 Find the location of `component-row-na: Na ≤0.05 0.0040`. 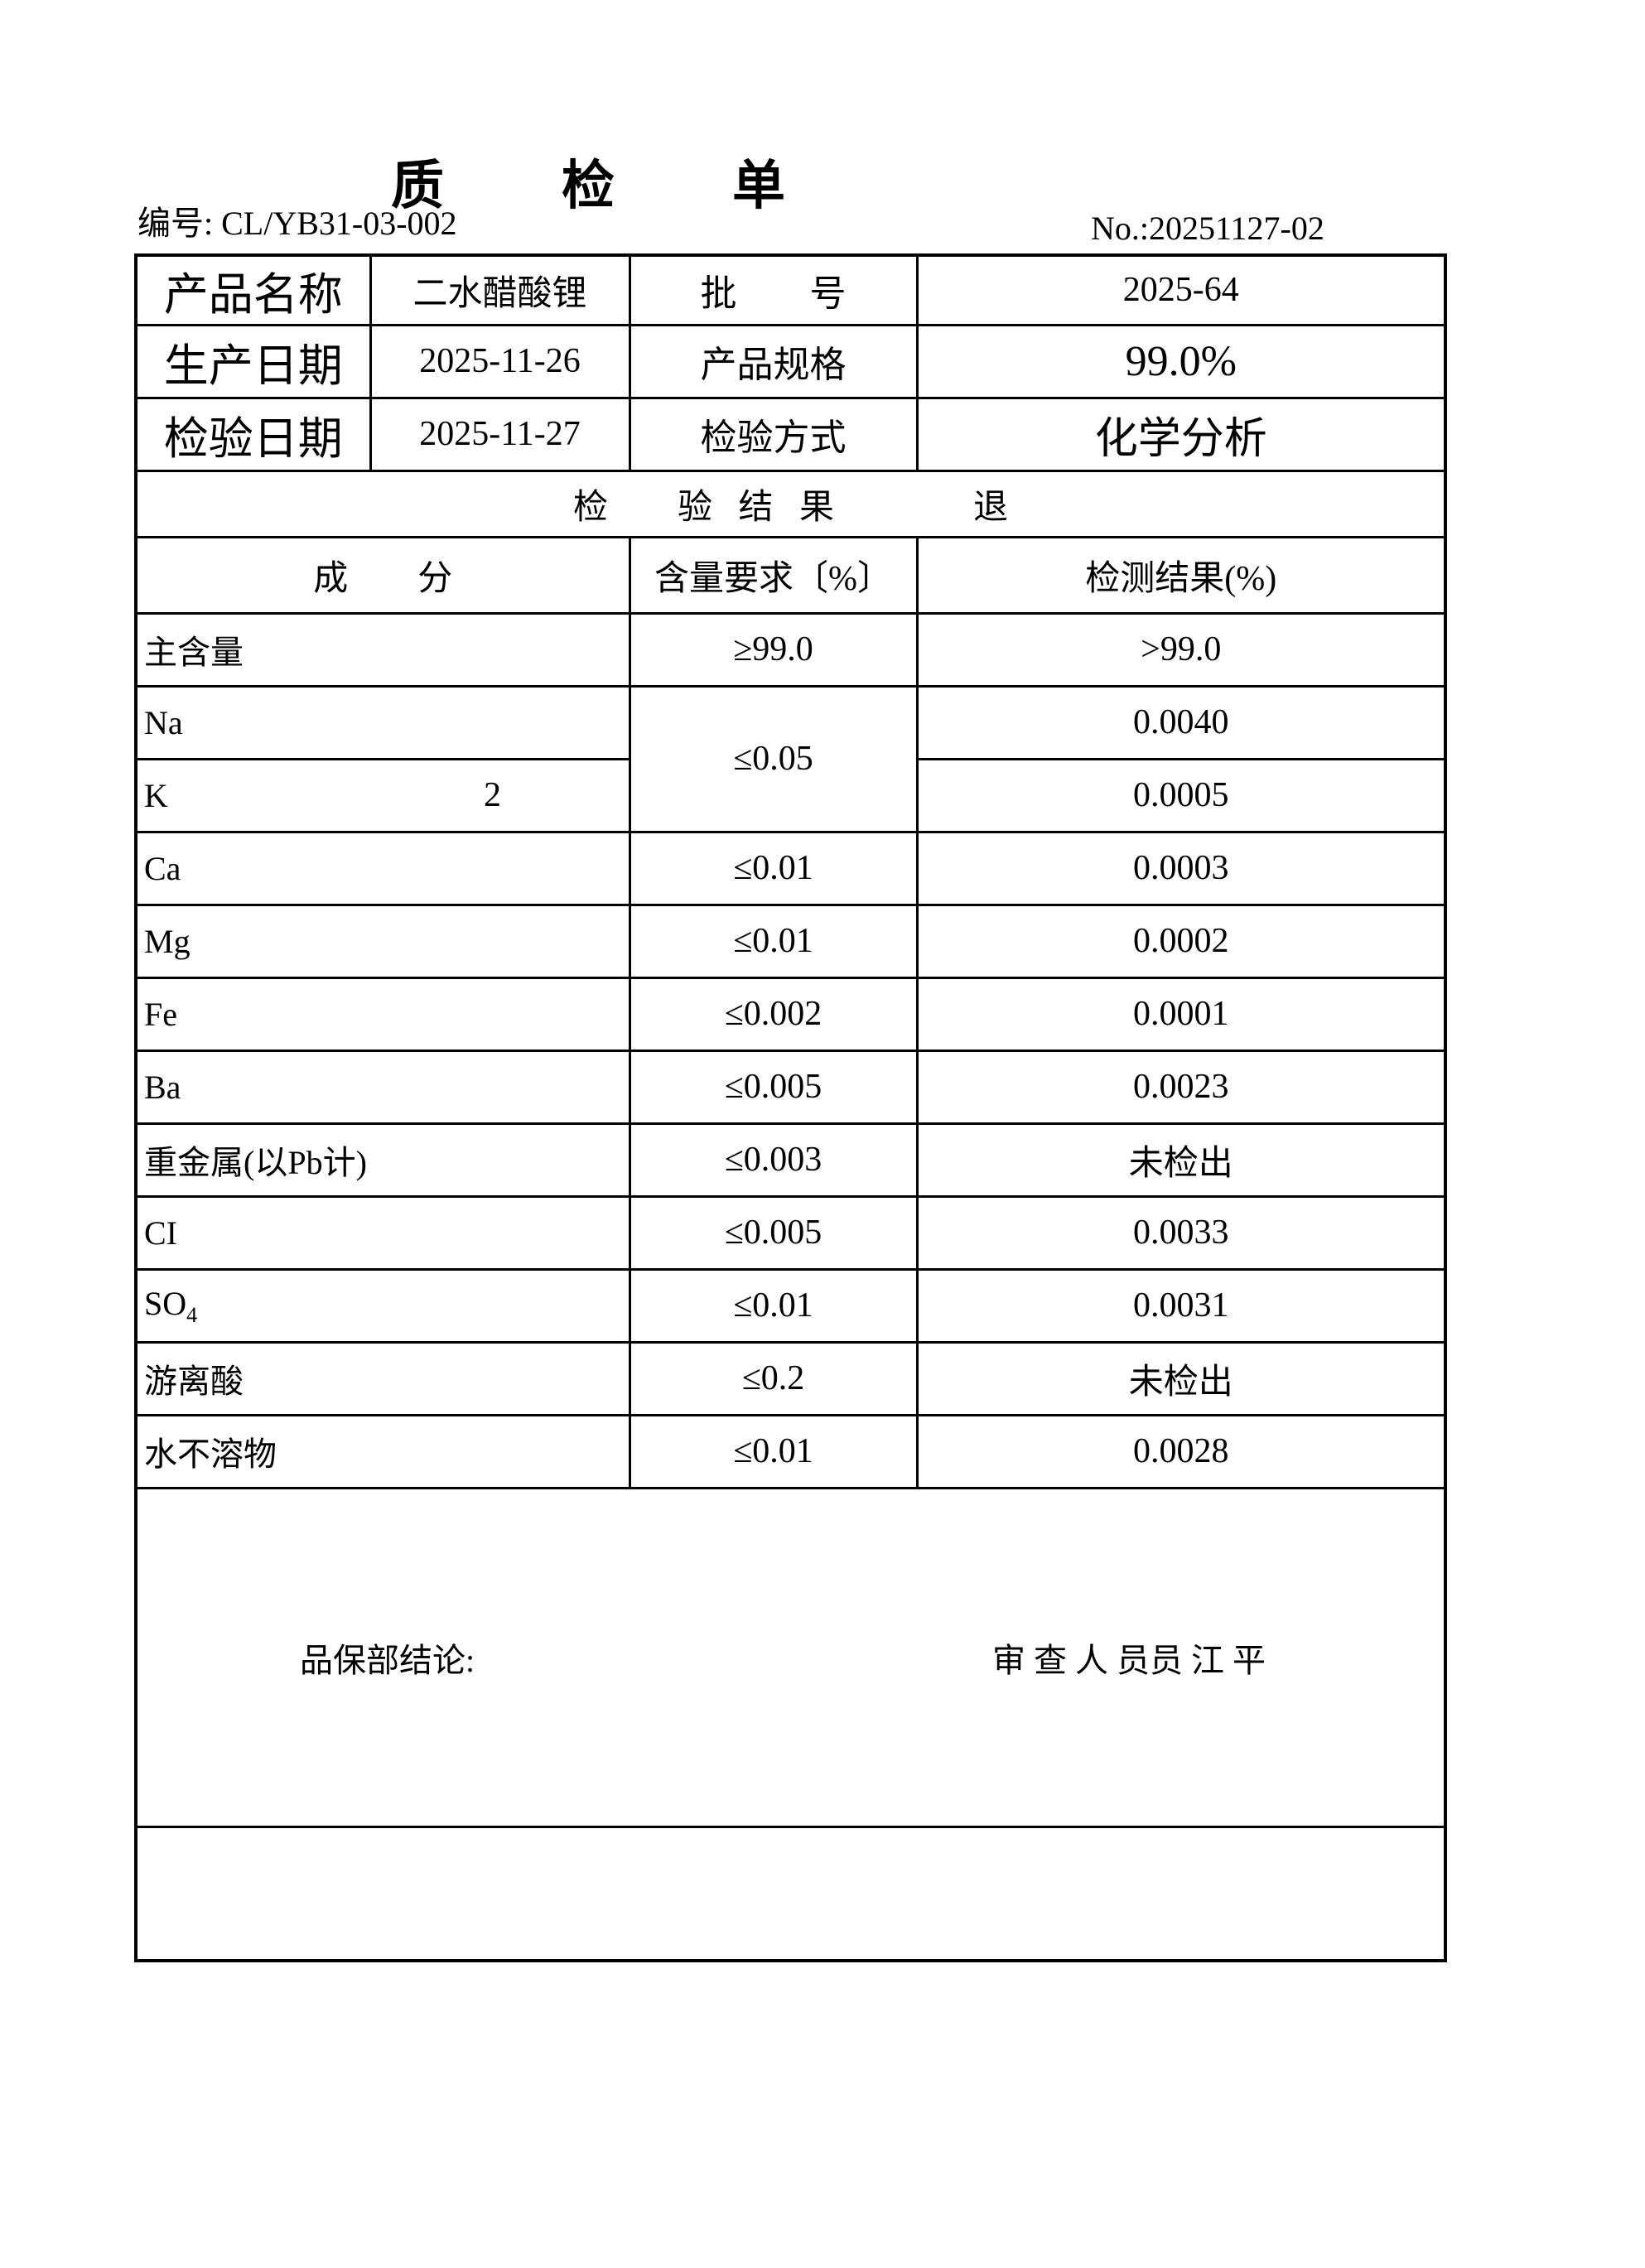

component-row-na: Na ≤0.05 0.0040 is located at coordinates (790, 758).